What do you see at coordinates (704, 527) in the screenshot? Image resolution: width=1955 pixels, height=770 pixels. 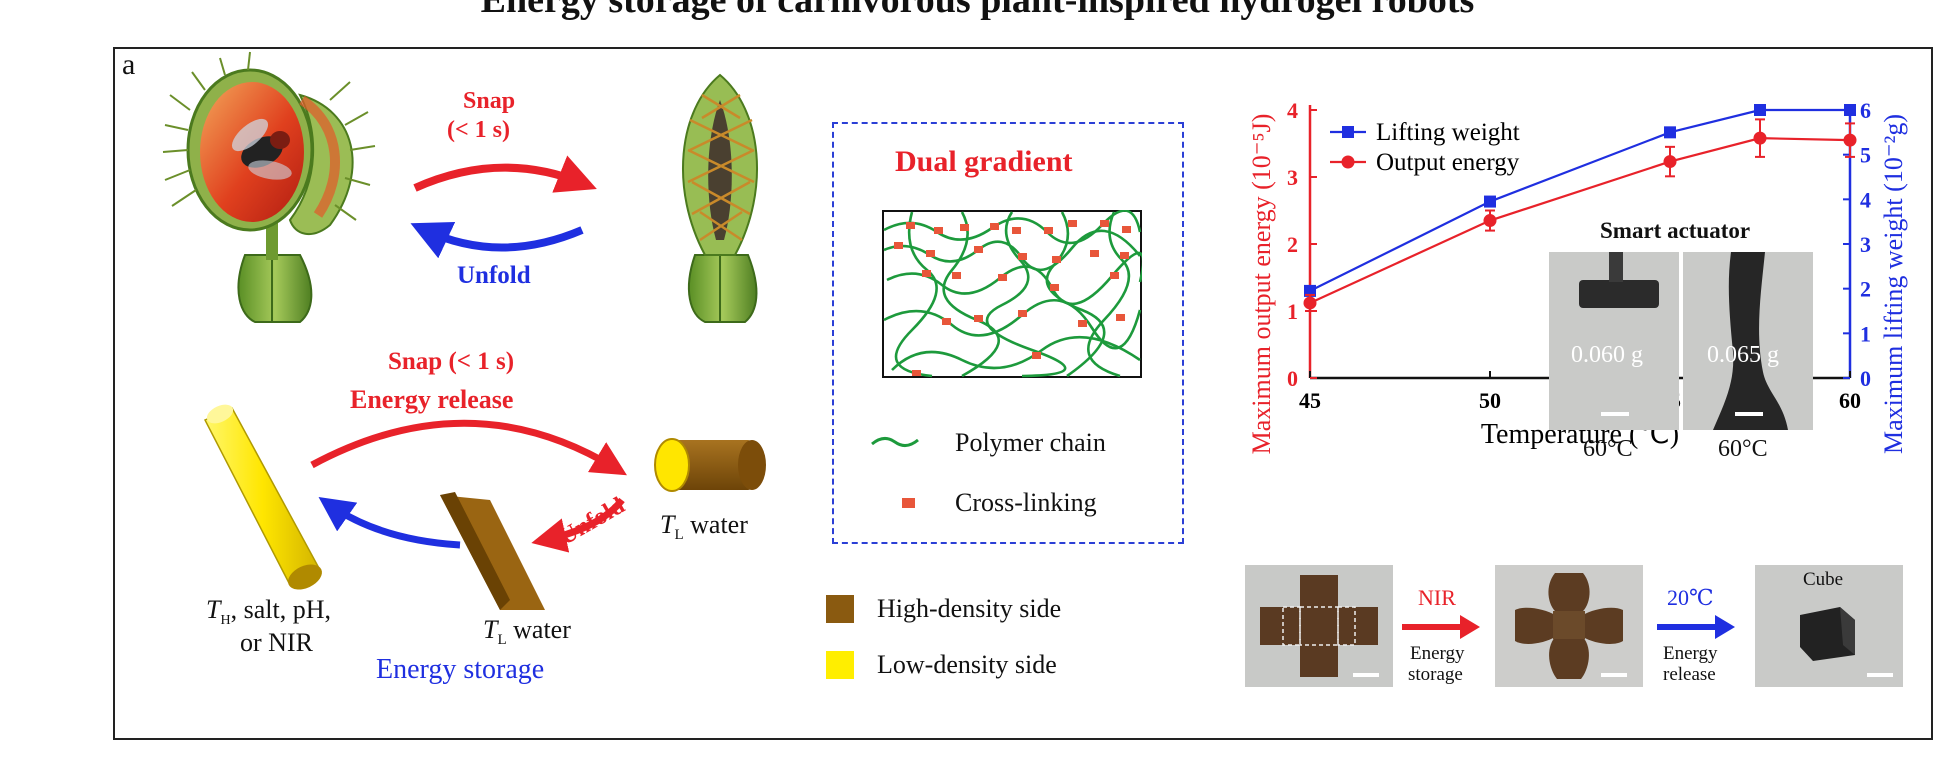 I see `tl-water-right-label: TL water` at bounding box center [704, 527].